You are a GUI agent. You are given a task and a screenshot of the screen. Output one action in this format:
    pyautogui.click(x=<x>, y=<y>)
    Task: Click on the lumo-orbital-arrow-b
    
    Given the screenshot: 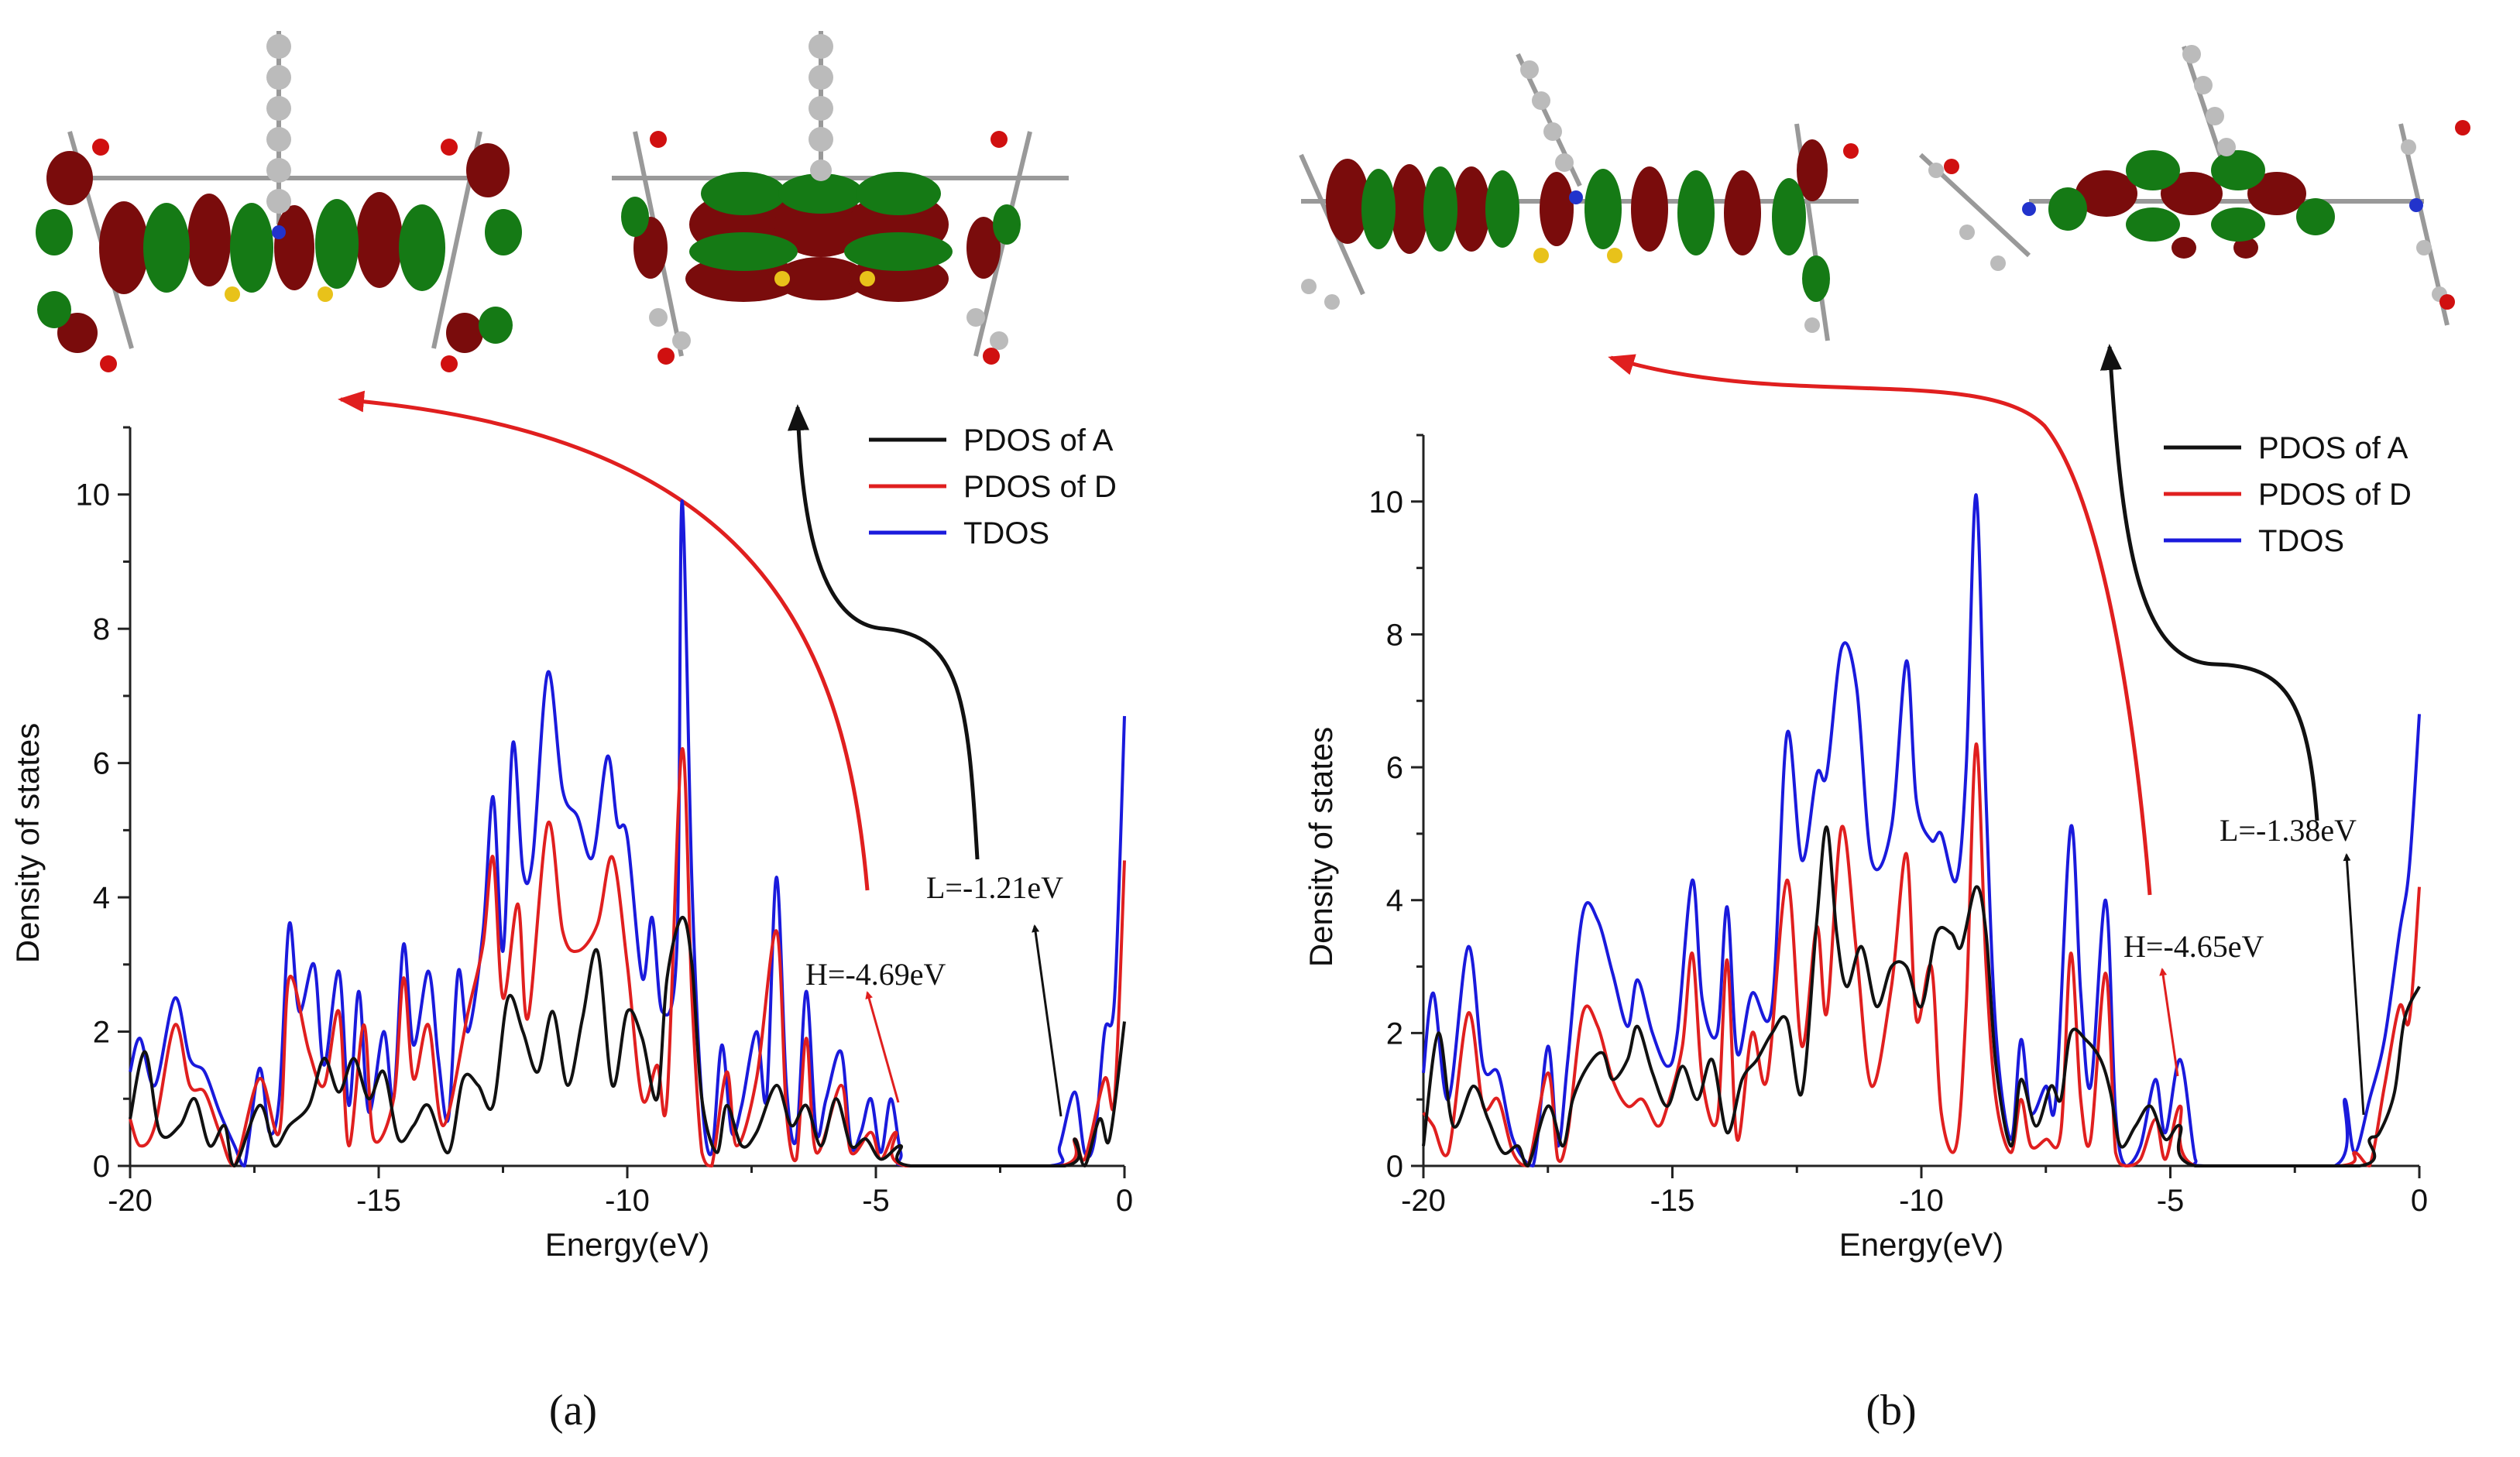 What is the action you would take?
    pyautogui.click(x=2209, y=583)
    